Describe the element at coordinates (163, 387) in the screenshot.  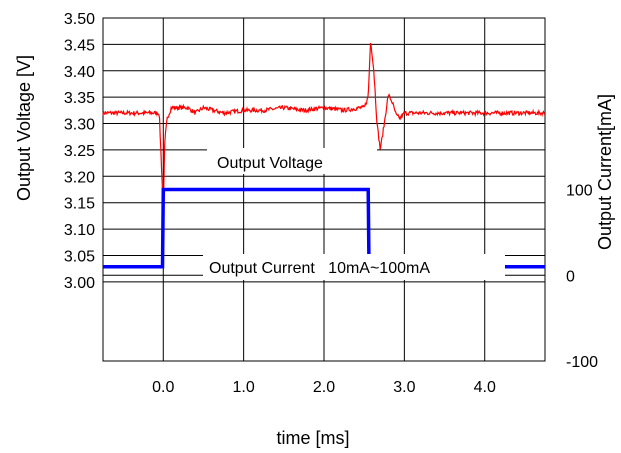
I see `x-tick-label: 0.0` at that location.